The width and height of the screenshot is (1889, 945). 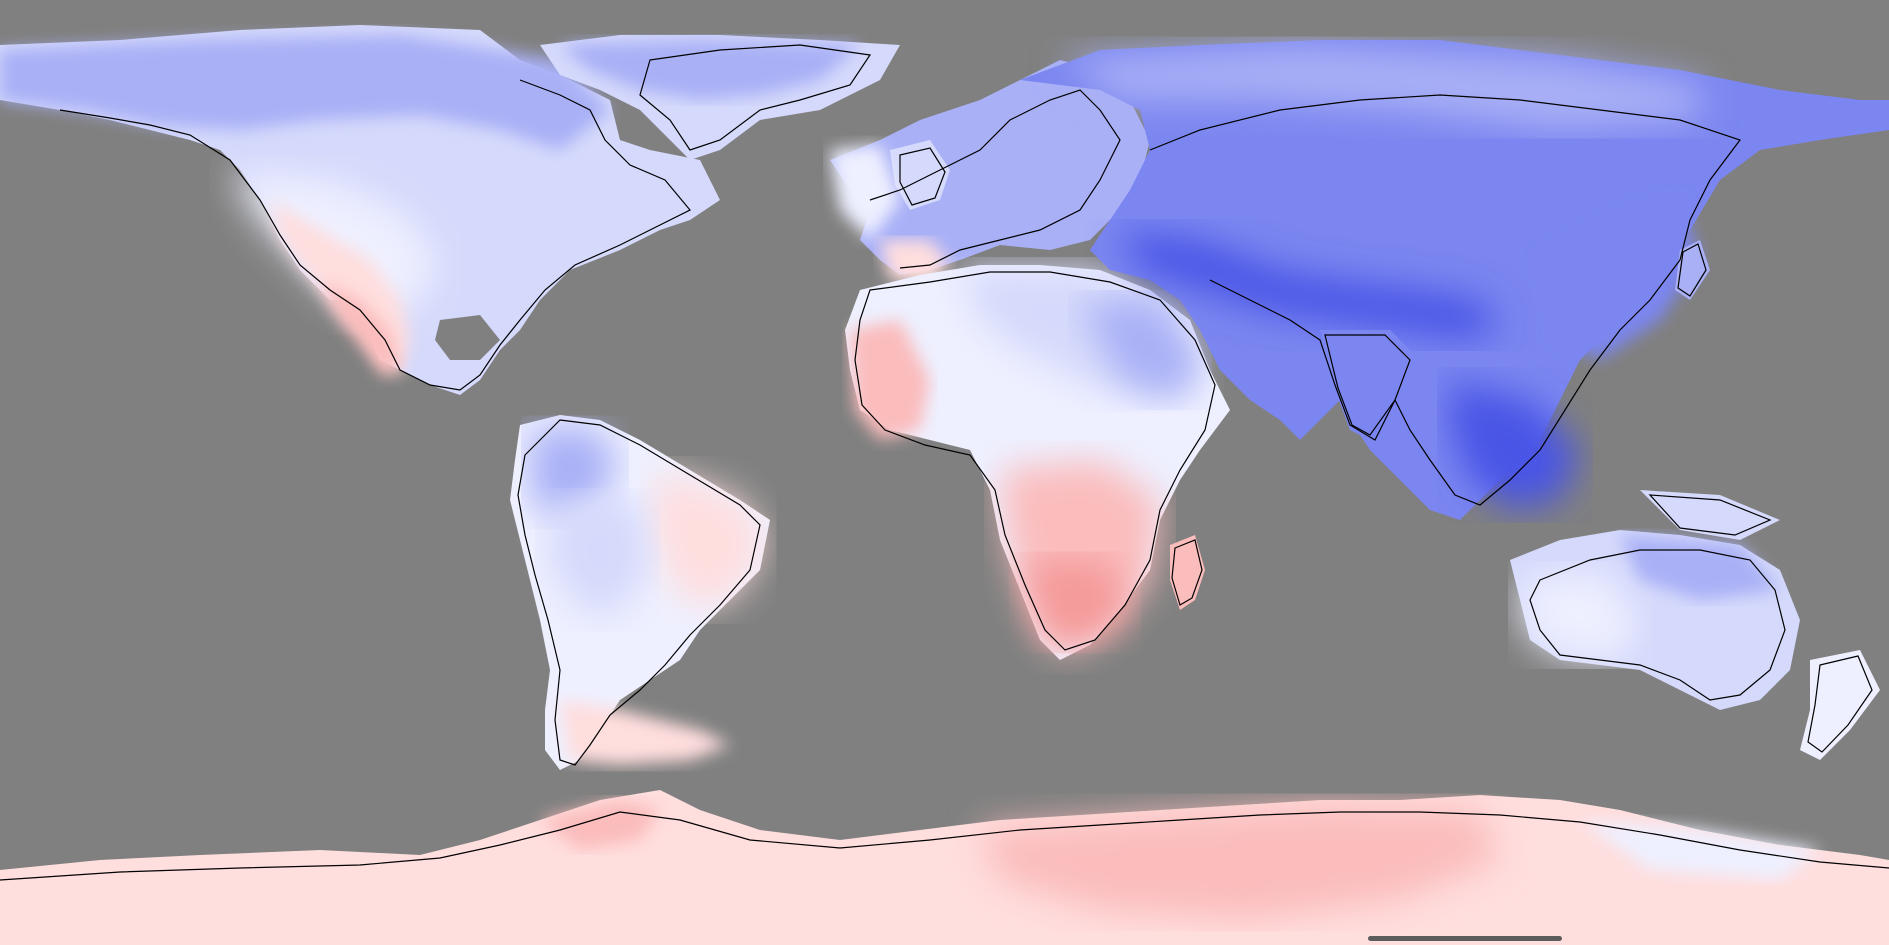 What do you see at coordinates (1465, 938) in the screenshot?
I see `home-indicator` at bounding box center [1465, 938].